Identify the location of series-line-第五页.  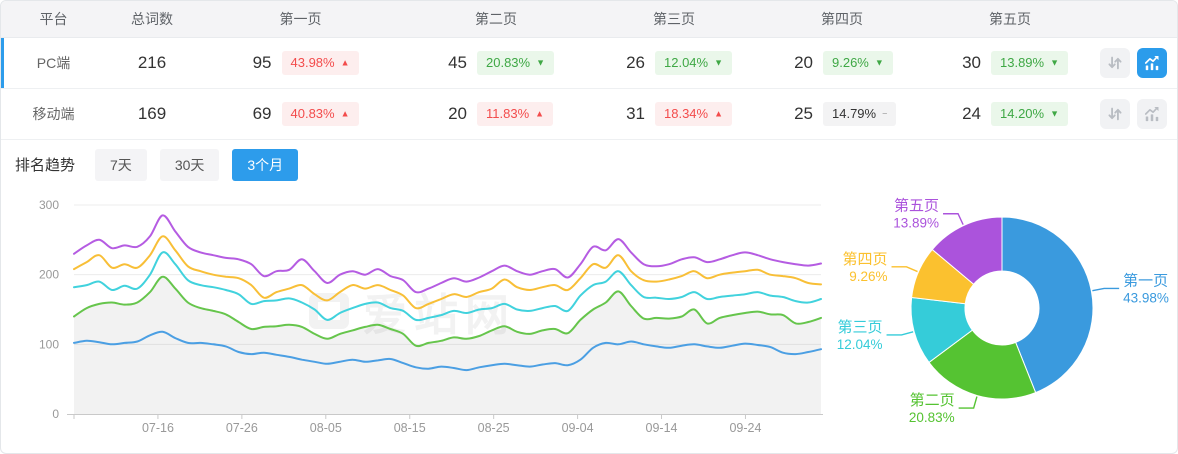
(447, 254).